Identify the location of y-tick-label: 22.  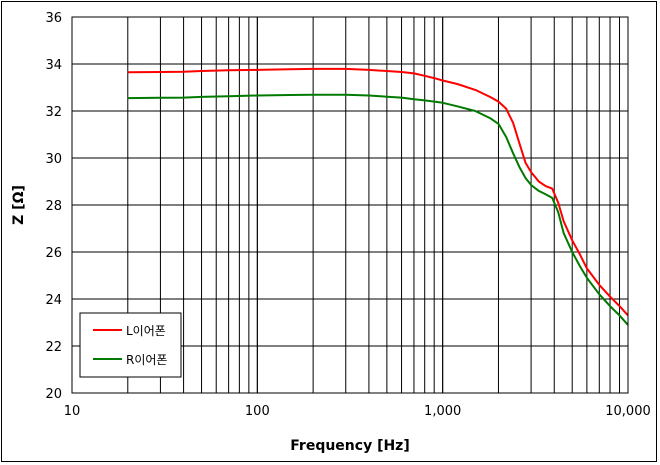
(53, 347).